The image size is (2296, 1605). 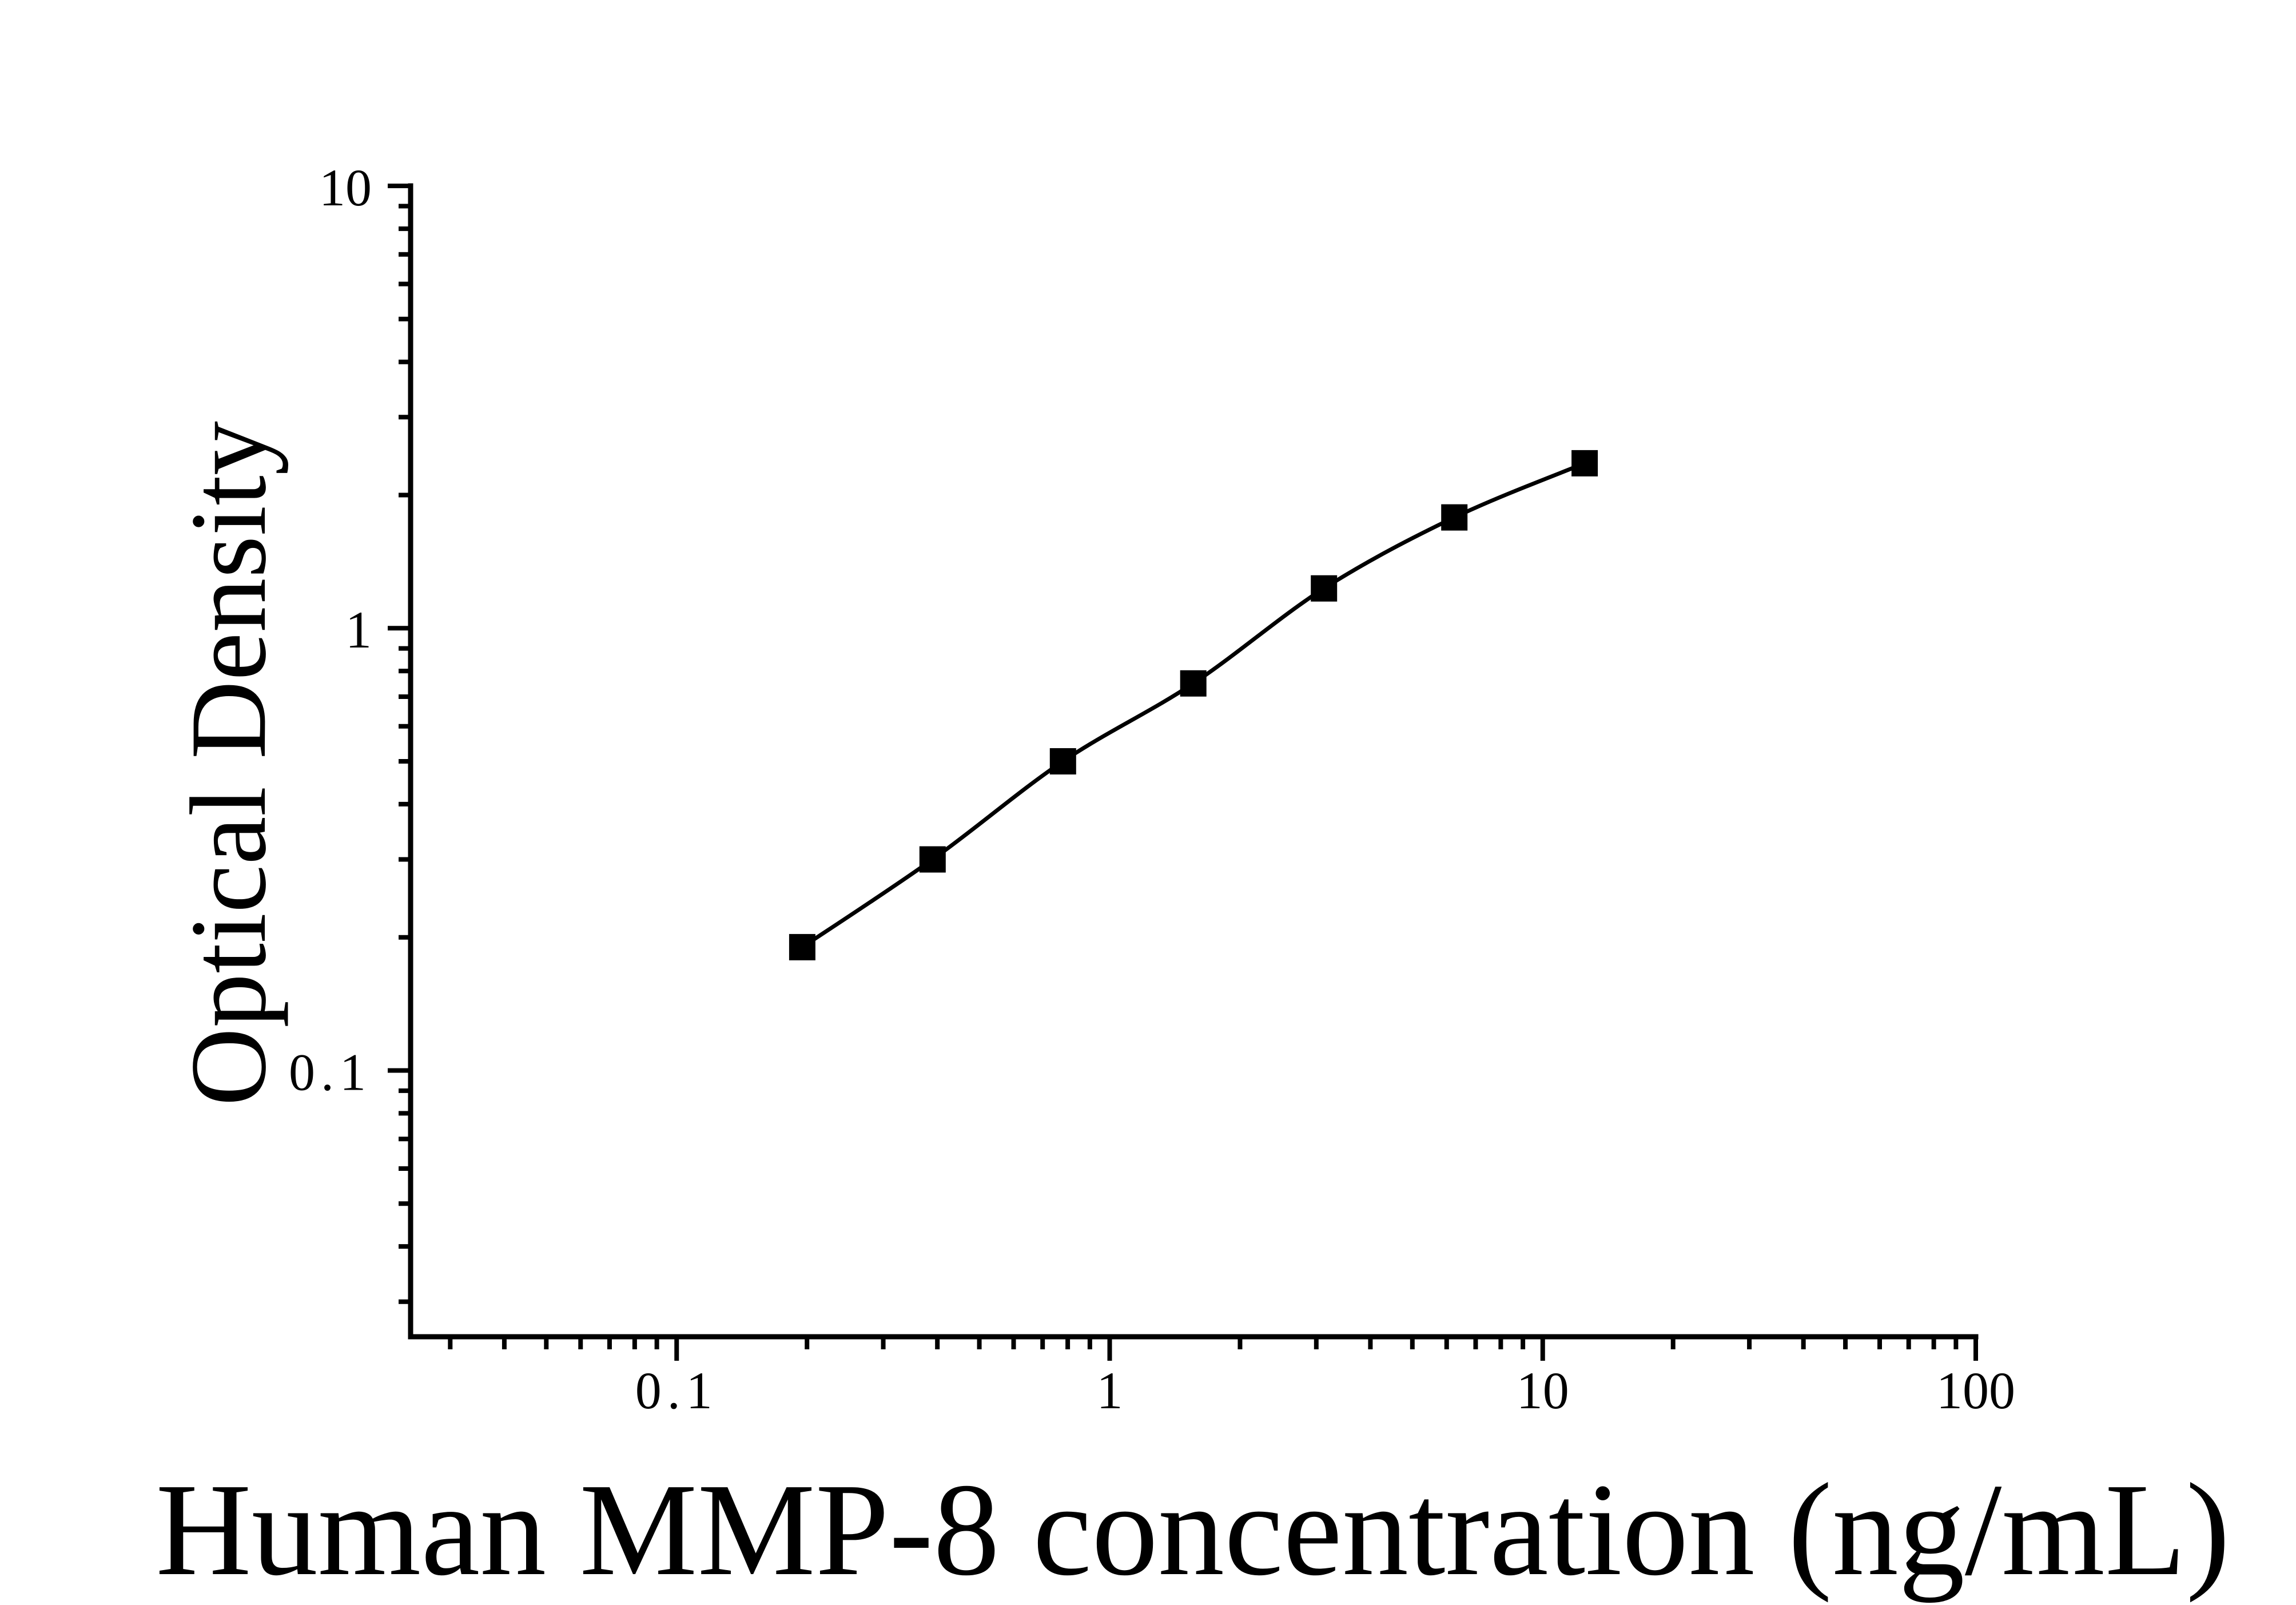 I want to click on x-tick-label: 1, so click(x=1109, y=1390).